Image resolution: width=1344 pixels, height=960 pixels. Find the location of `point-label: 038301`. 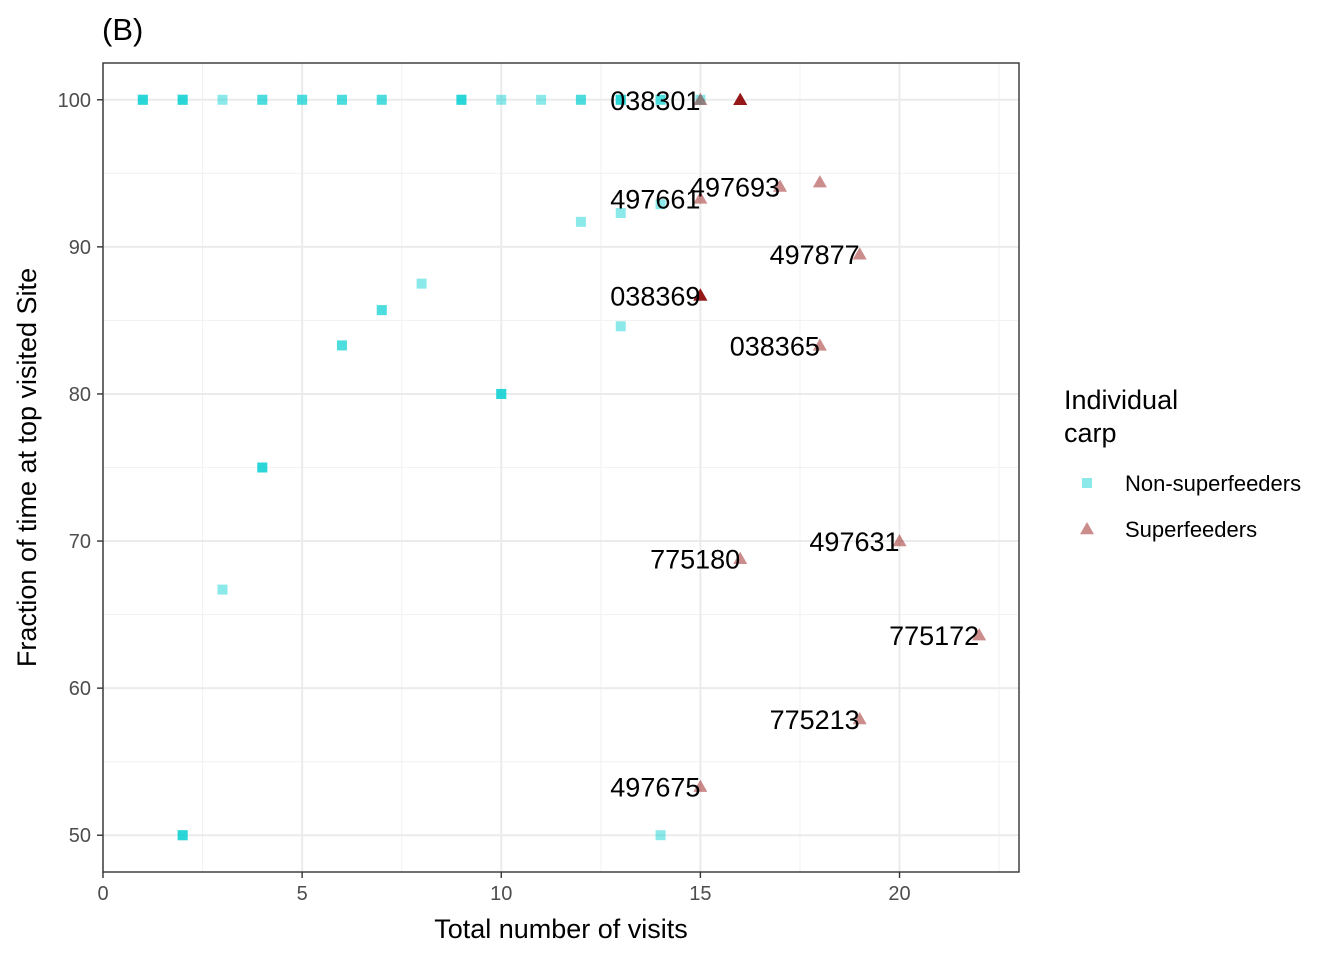

point-label: 038301 is located at coordinates (655, 101).